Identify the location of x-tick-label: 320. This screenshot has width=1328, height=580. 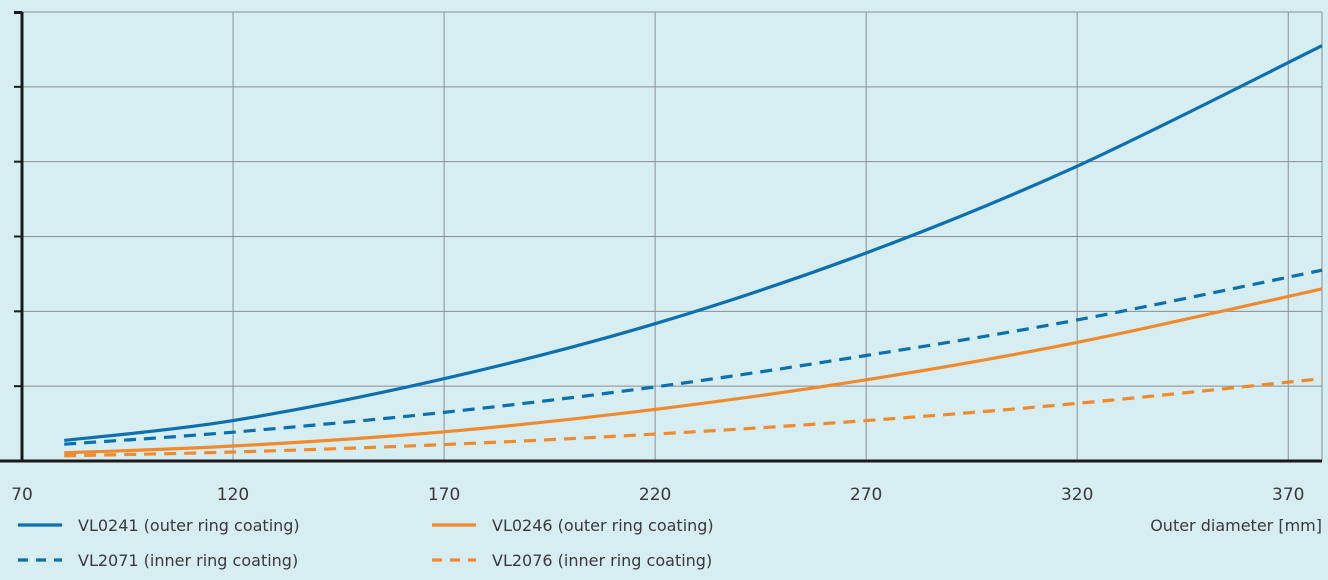
(1077, 495).